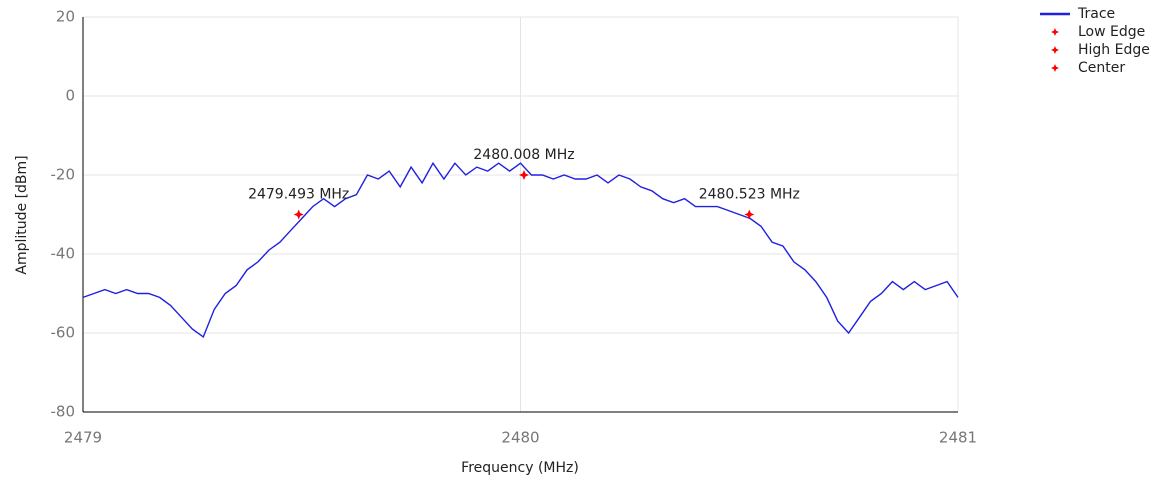 The image size is (1169, 486). What do you see at coordinates (70, 96) in the screenshot?
I see `y-tick-label: 0` at bounding box center [70, 96].